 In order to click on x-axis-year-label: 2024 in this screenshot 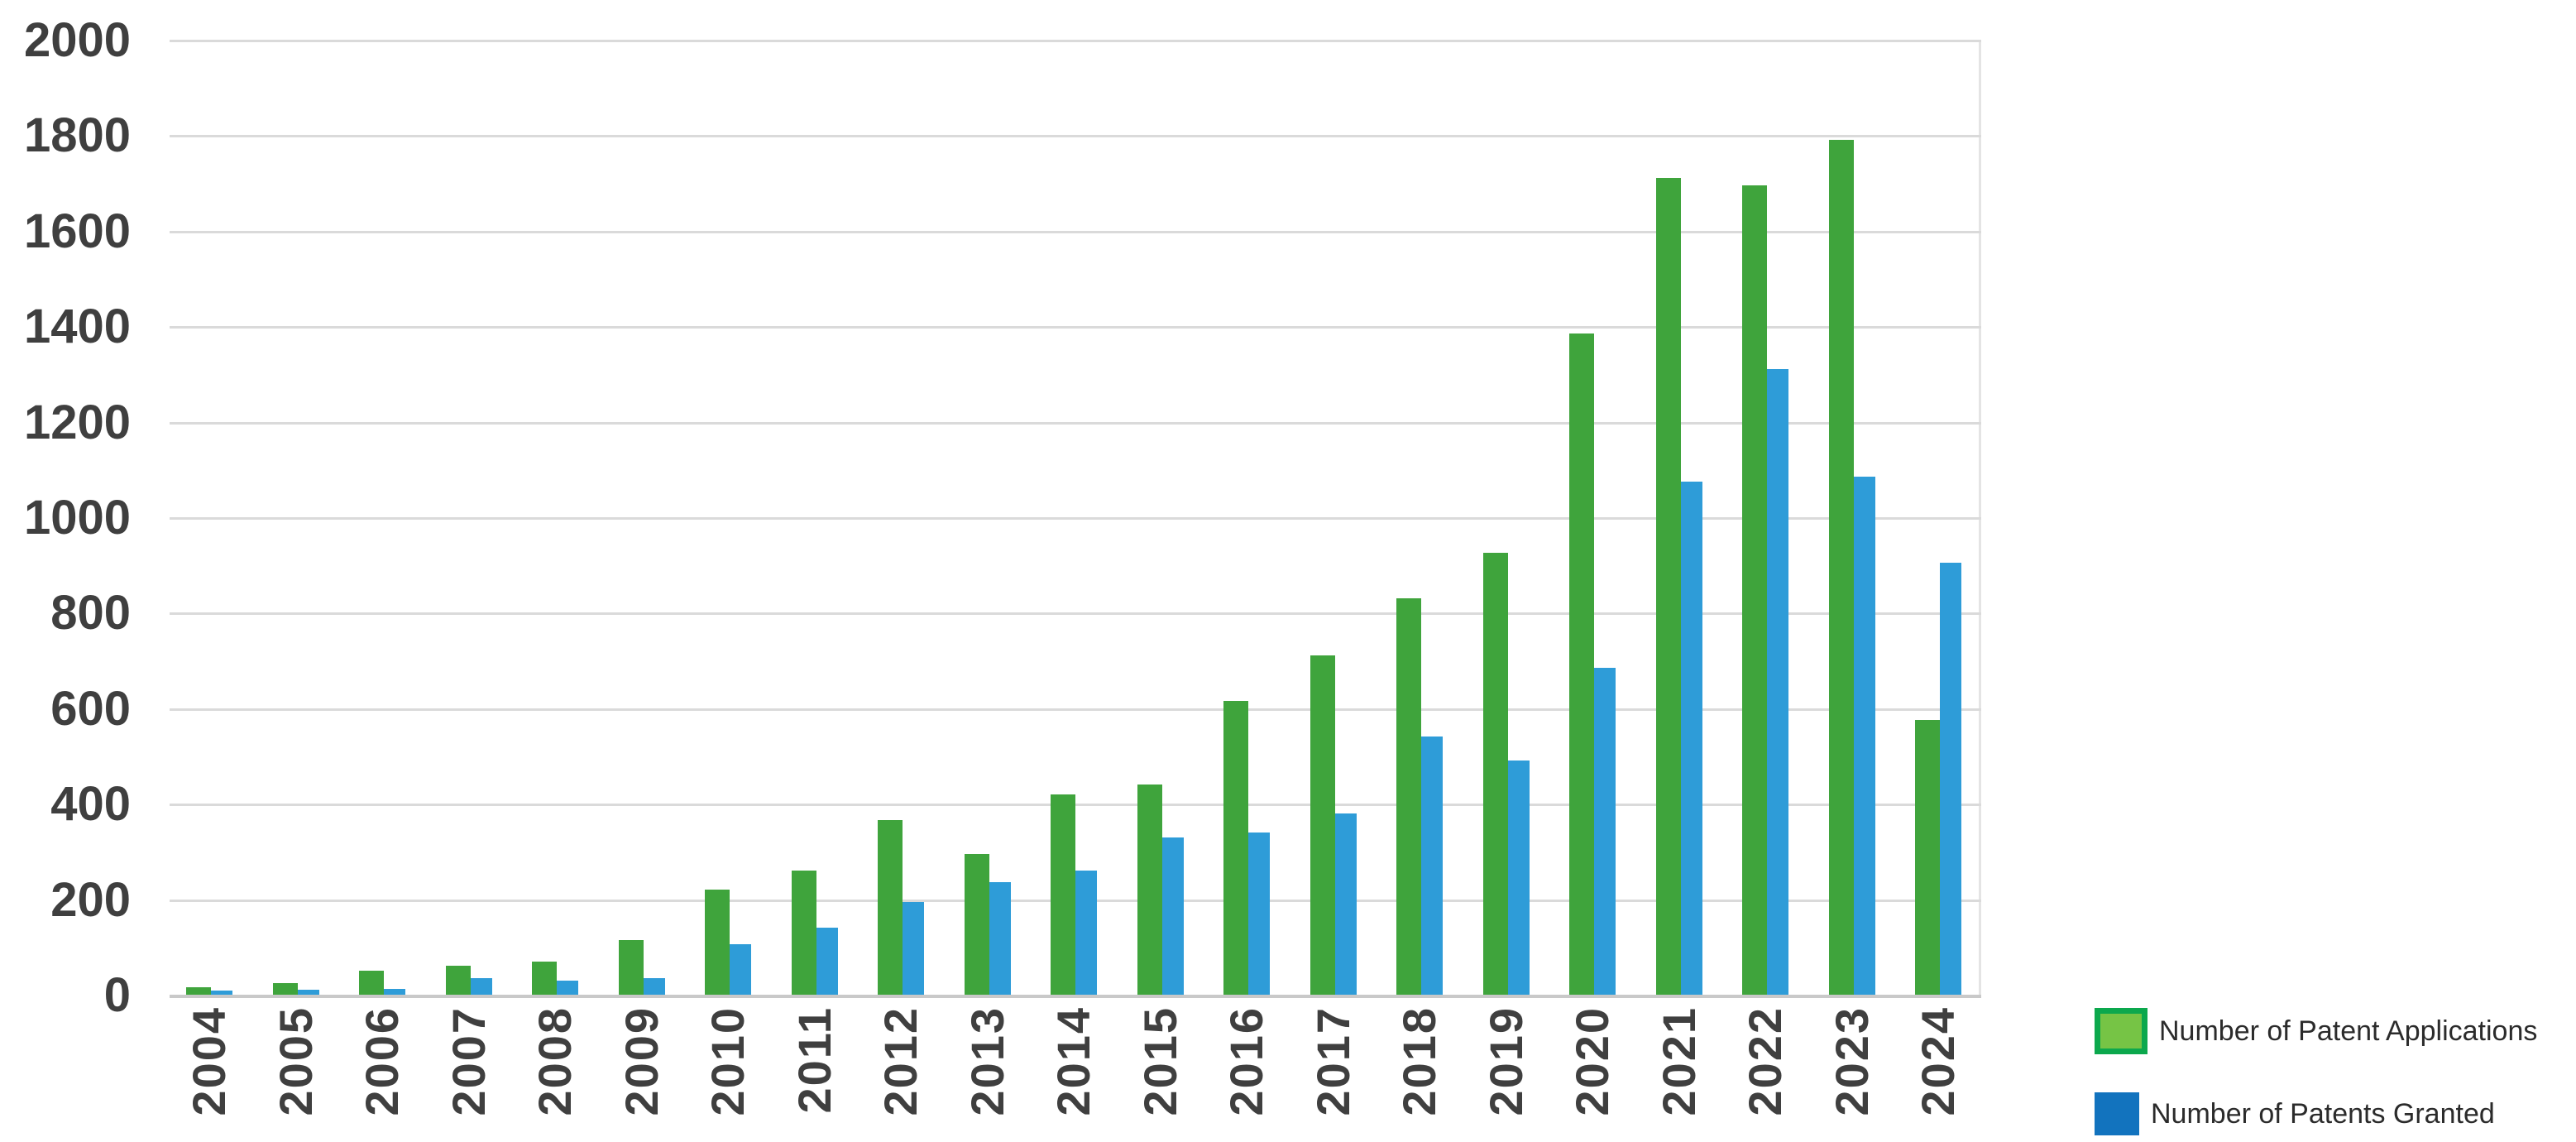, I will do `click(1938, 1061)`.